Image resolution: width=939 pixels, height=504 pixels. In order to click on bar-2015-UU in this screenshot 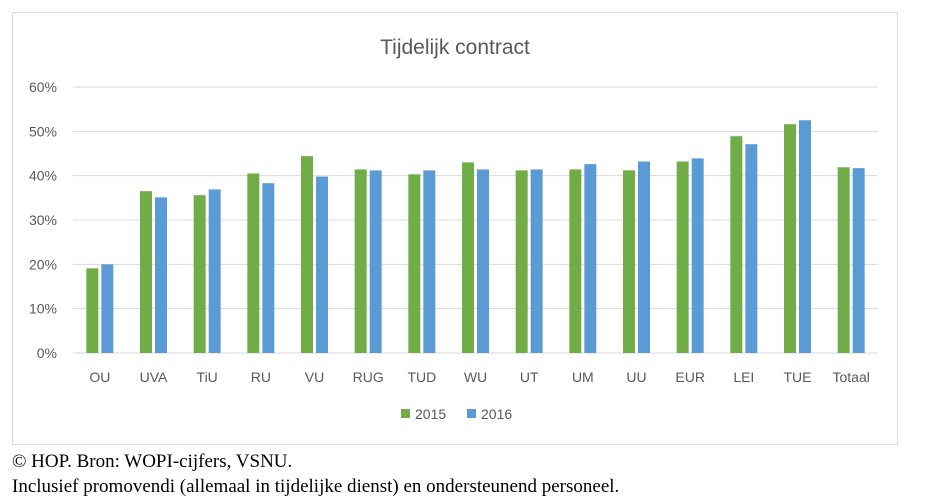, I will do `click(629, 261)`.